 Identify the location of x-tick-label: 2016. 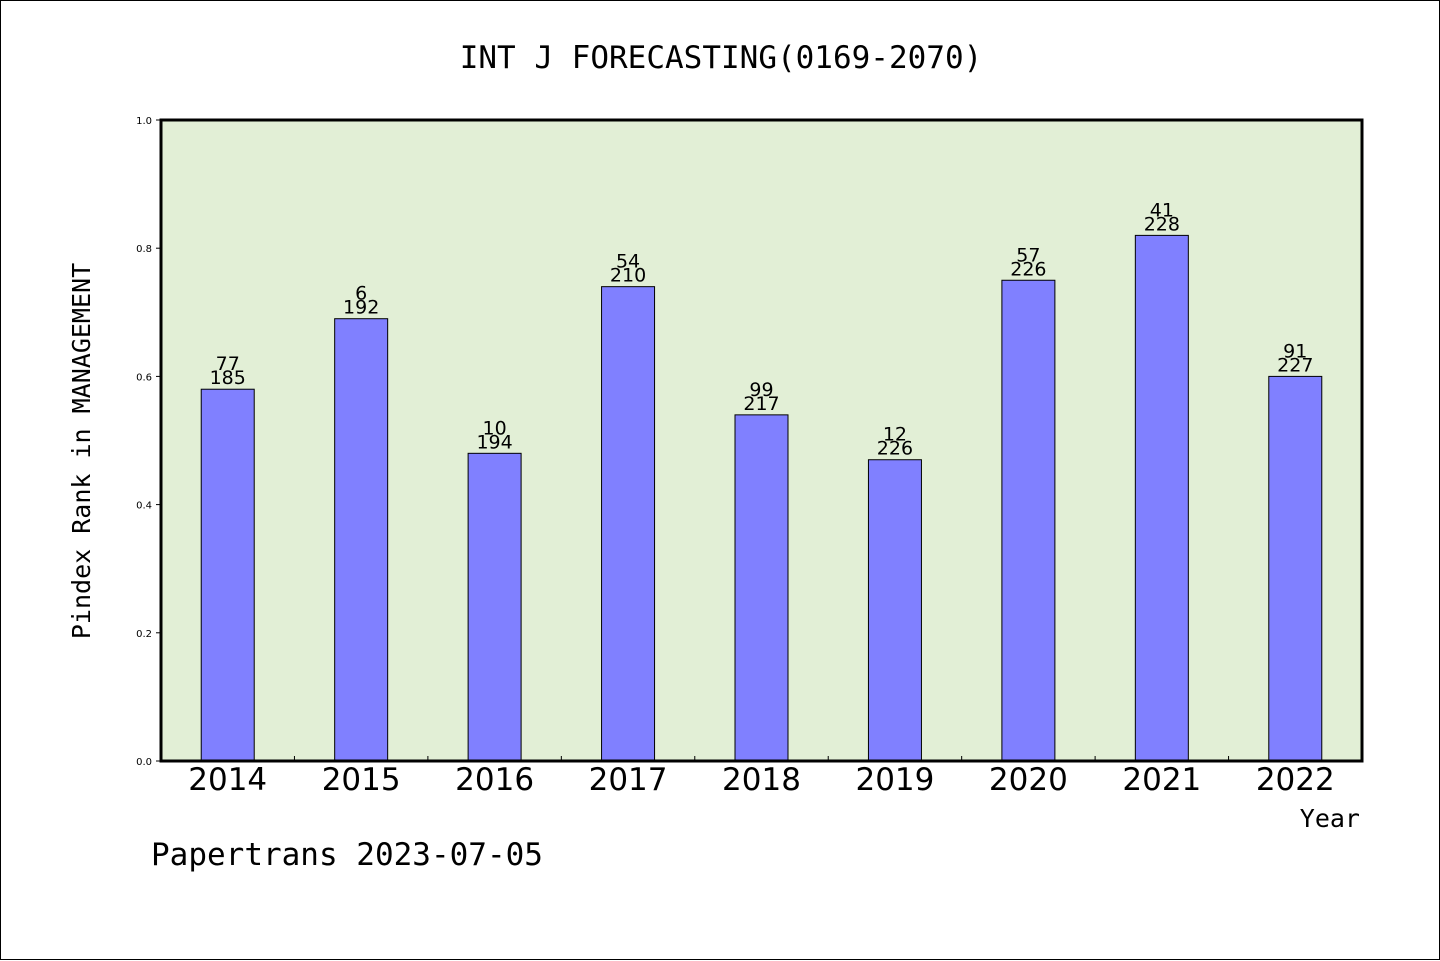
(494, 780).